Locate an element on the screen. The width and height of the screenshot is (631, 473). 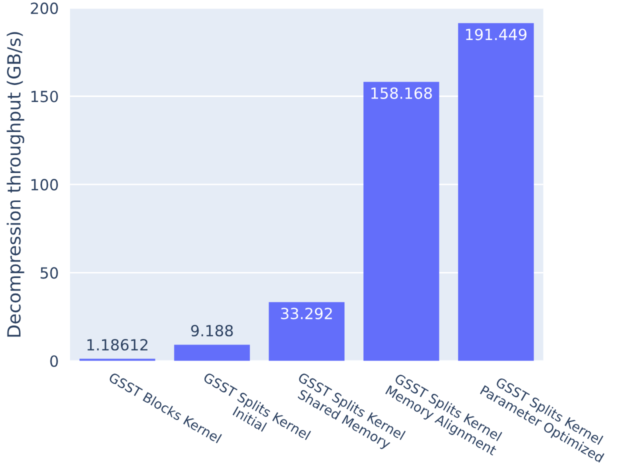
data-label: 33.292 is located at coordinates (306, 314).